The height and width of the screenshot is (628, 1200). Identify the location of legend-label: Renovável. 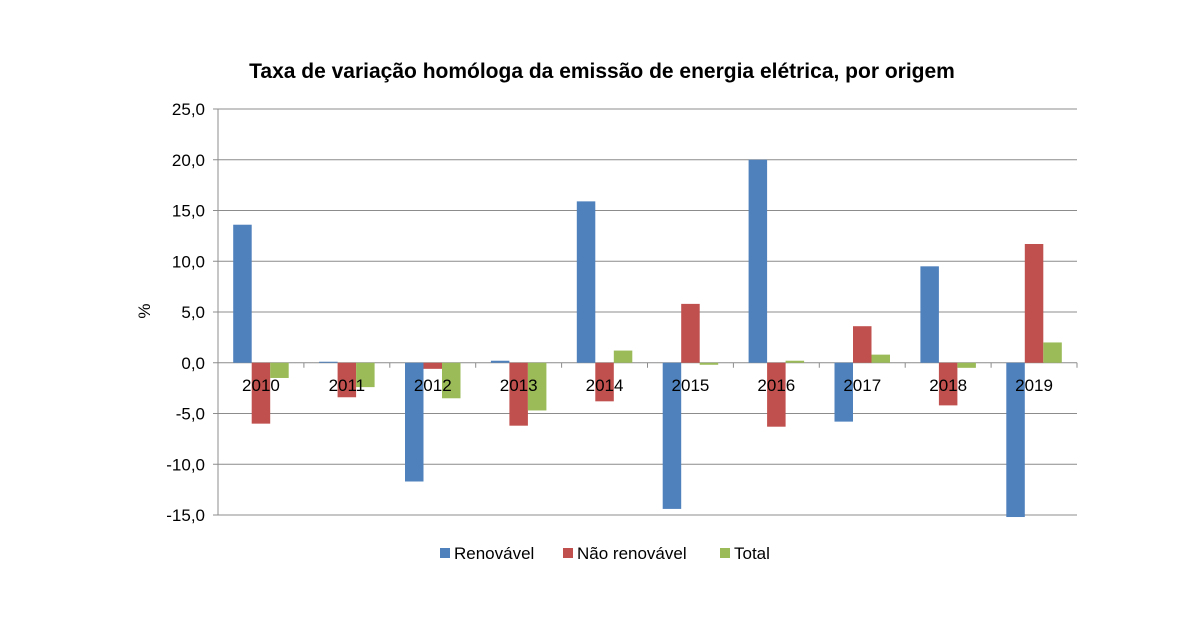
(494, 553).